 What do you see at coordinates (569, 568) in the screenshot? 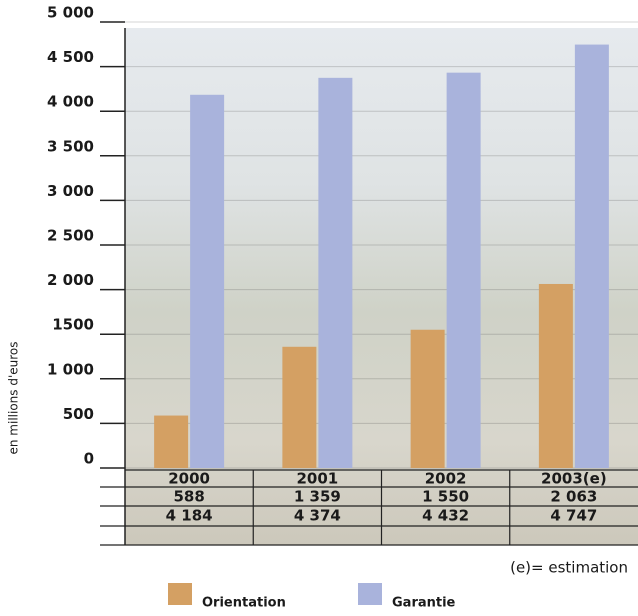
I see `annotation: (e)= estimation` at bounding box center [569, 568].